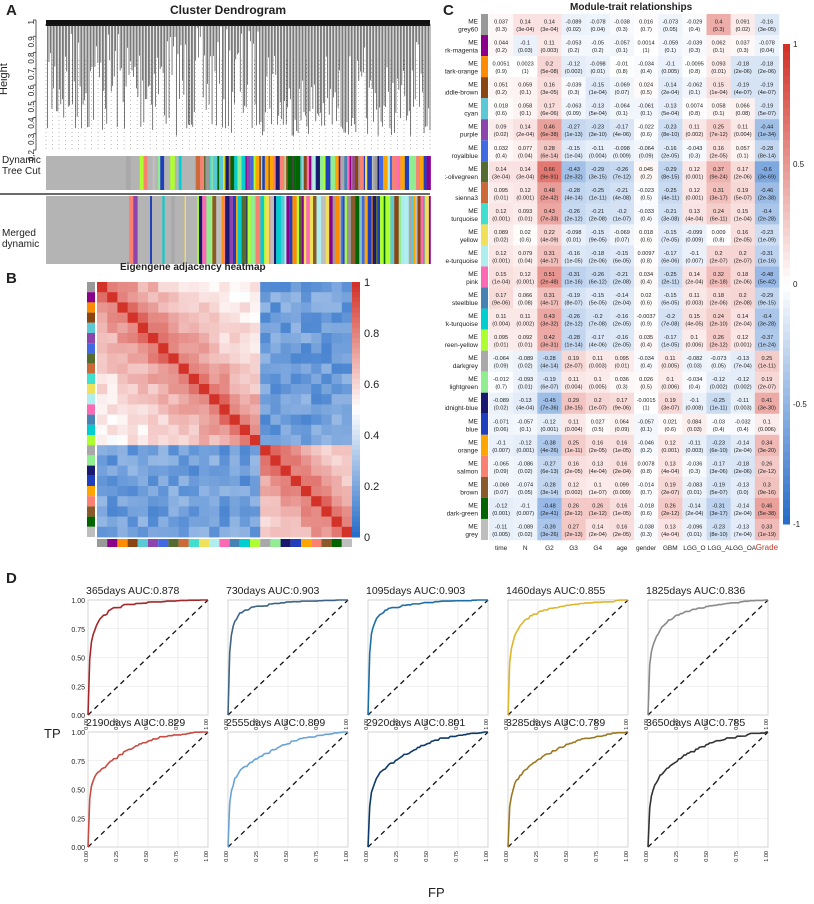  Describe the element at coordinates (622, 283) in the screenshot. I see `module-trait-pvalue: (2e-08)` at that location.